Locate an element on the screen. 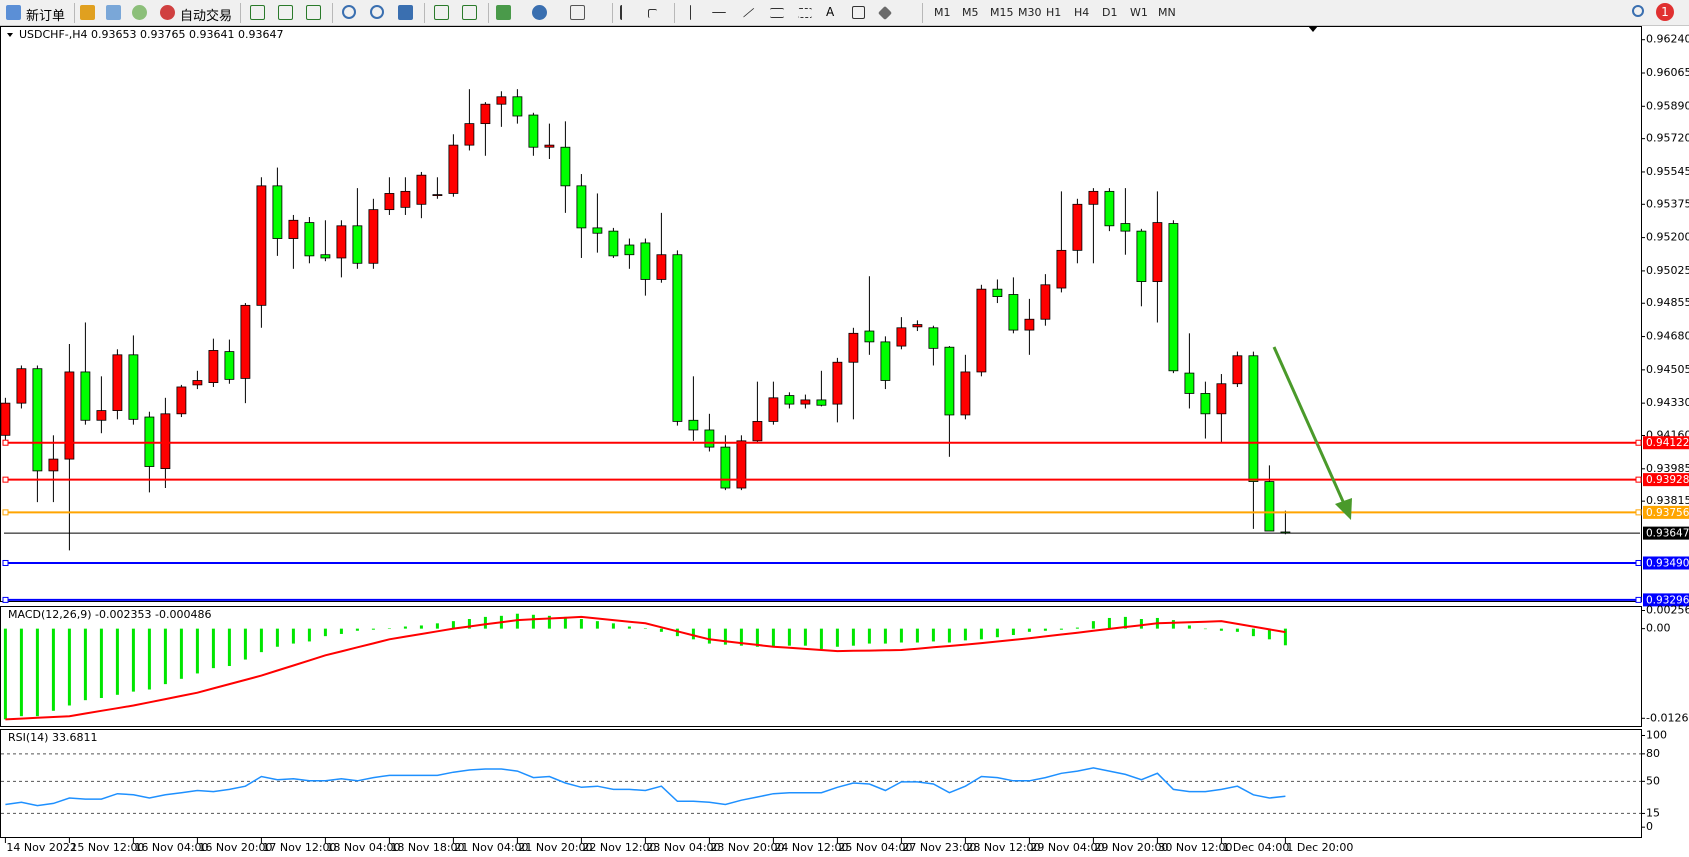 This screenshot has height=857, width=1689. shift-marker is located at coordinates (1313, 29).